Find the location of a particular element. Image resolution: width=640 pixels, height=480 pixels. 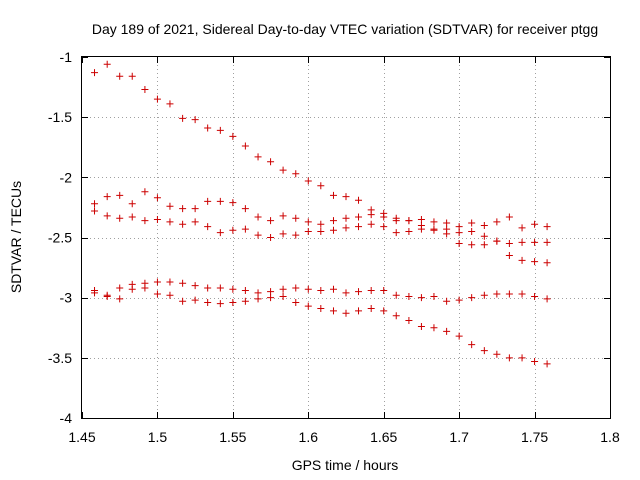

y-axis-label: SDTVAR / TECUs is located at coordinates (16, 237).